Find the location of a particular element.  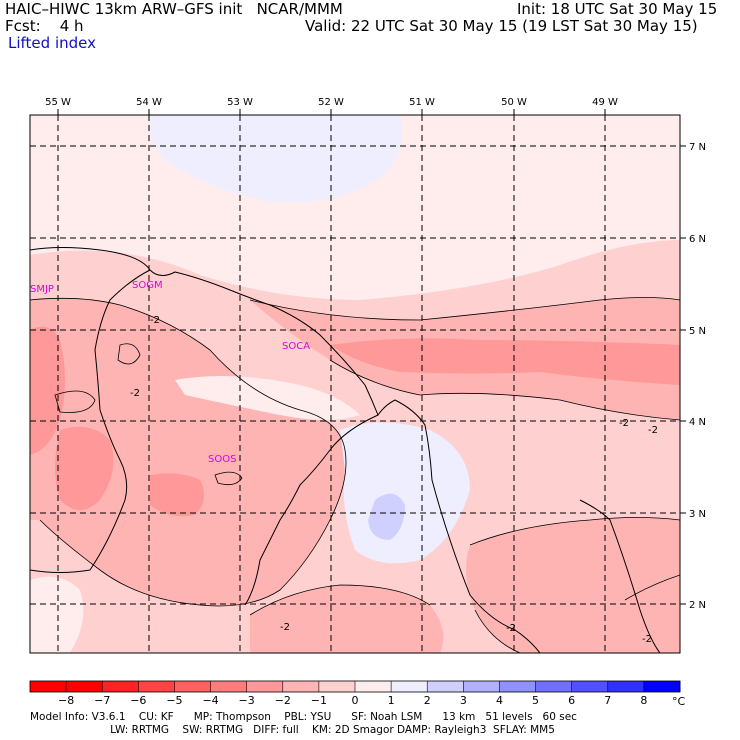

colorbar-tick-label: −3 is located at coordinates (247, 700).